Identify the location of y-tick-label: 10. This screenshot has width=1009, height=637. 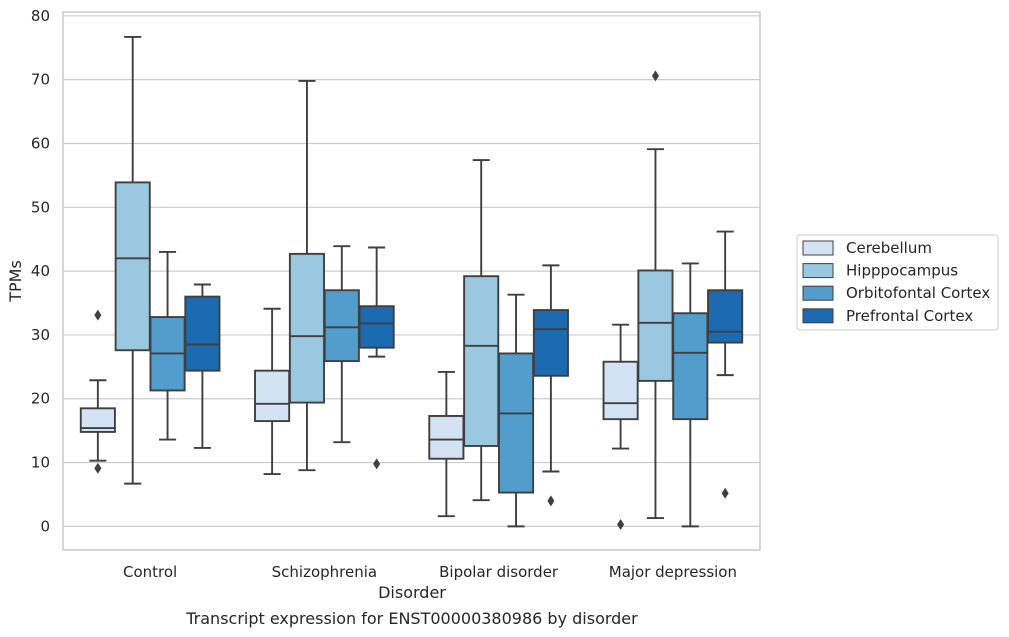
(40, 463).